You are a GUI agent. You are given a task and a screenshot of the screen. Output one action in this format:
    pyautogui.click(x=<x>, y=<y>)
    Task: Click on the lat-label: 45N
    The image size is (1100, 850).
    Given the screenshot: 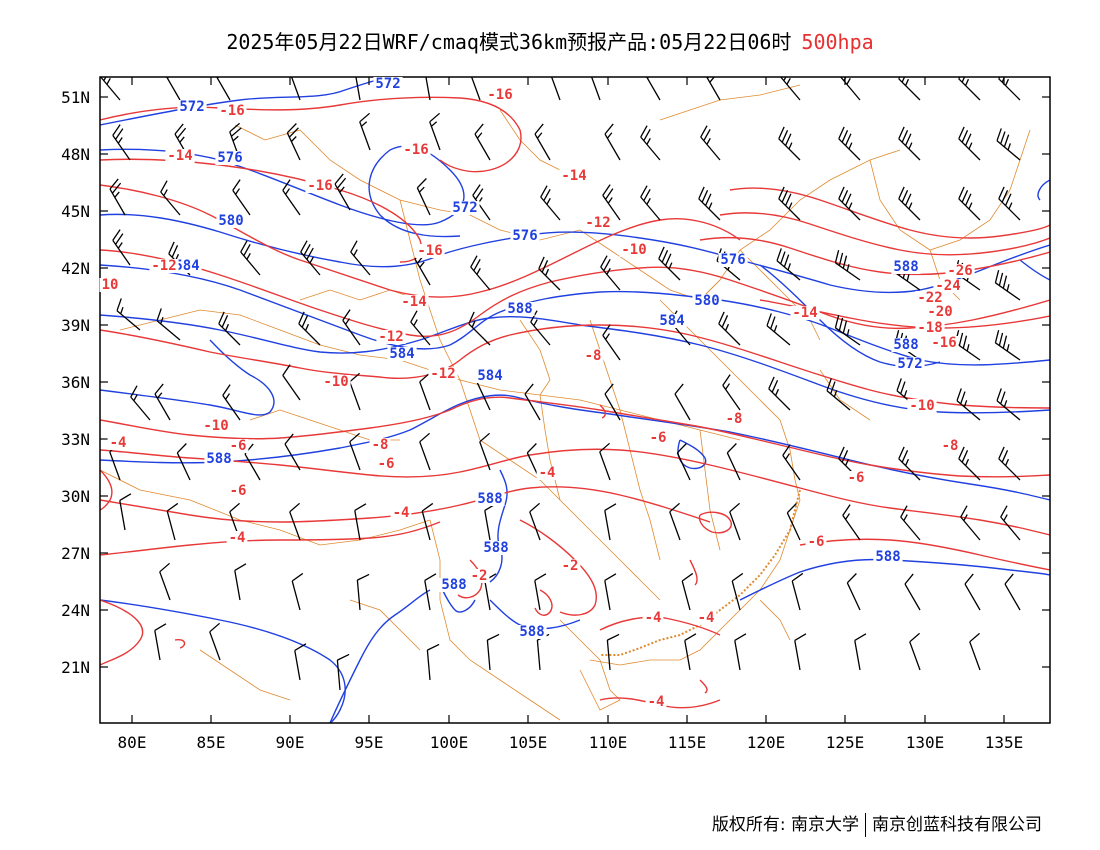 What is the action you would take?
    pyautogui.click(x=75, y=211)
    